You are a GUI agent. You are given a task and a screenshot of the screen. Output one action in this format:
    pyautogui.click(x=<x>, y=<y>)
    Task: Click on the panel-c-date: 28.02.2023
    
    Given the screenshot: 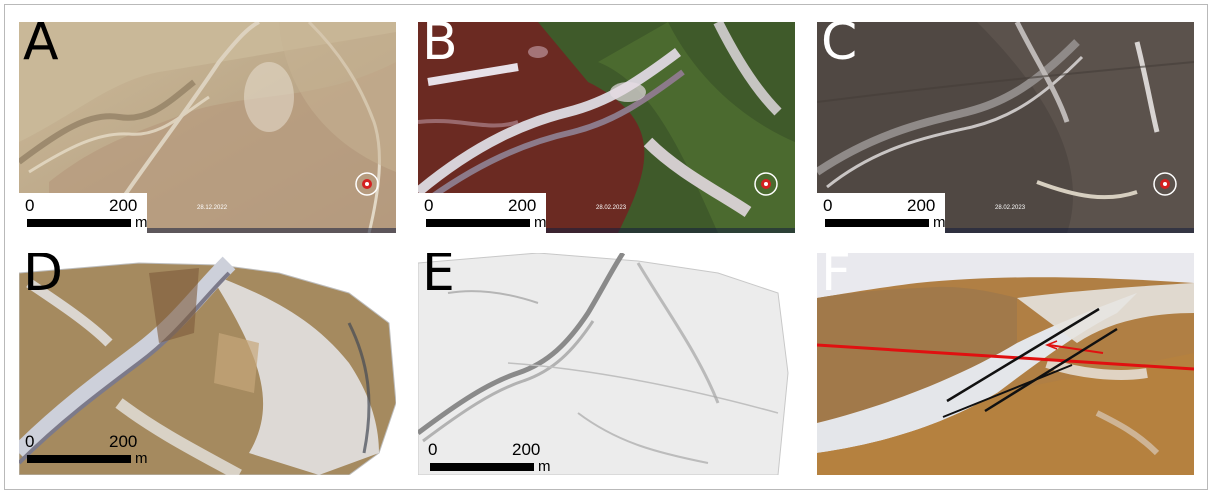 What is the action you would take?
    pyautogui.click(x=1010, y=208)
    